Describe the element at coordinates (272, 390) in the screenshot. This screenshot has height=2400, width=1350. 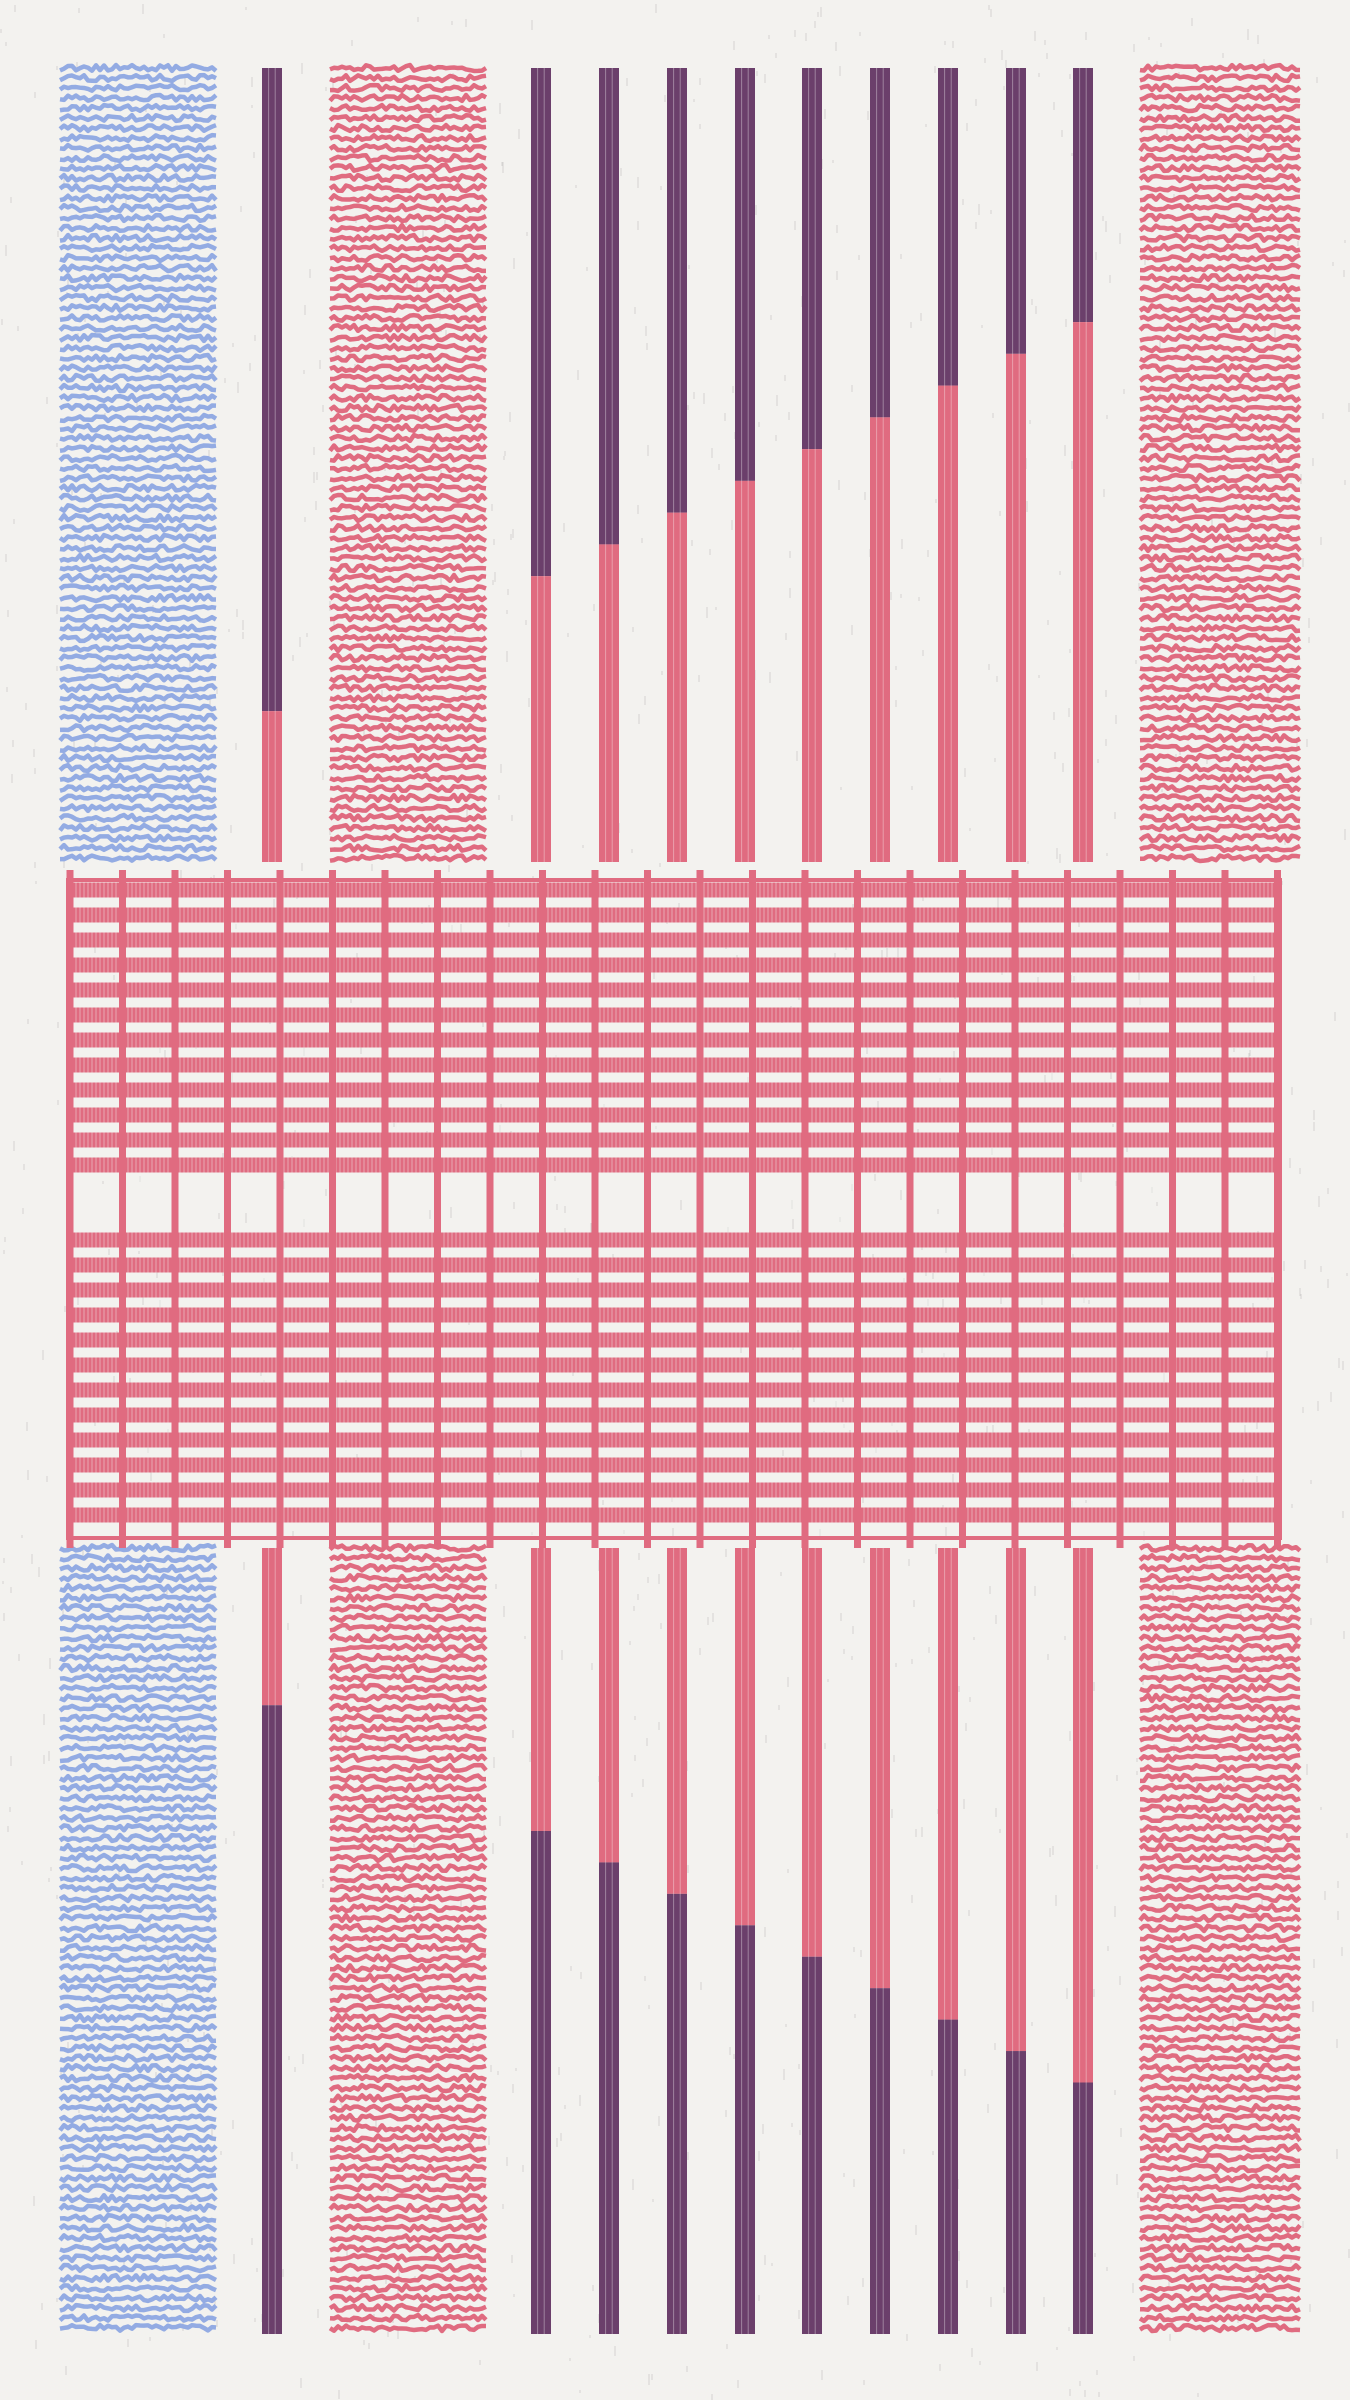
I see `bicolor-rod-1-top-upper-segment` at that location.